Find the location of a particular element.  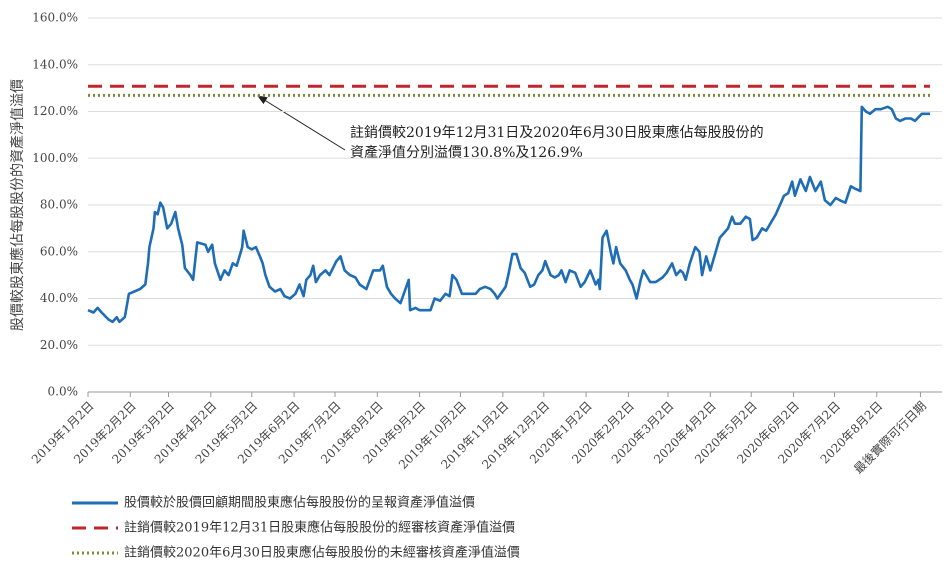

annotation-arrow is located at coordinates (301, 123).